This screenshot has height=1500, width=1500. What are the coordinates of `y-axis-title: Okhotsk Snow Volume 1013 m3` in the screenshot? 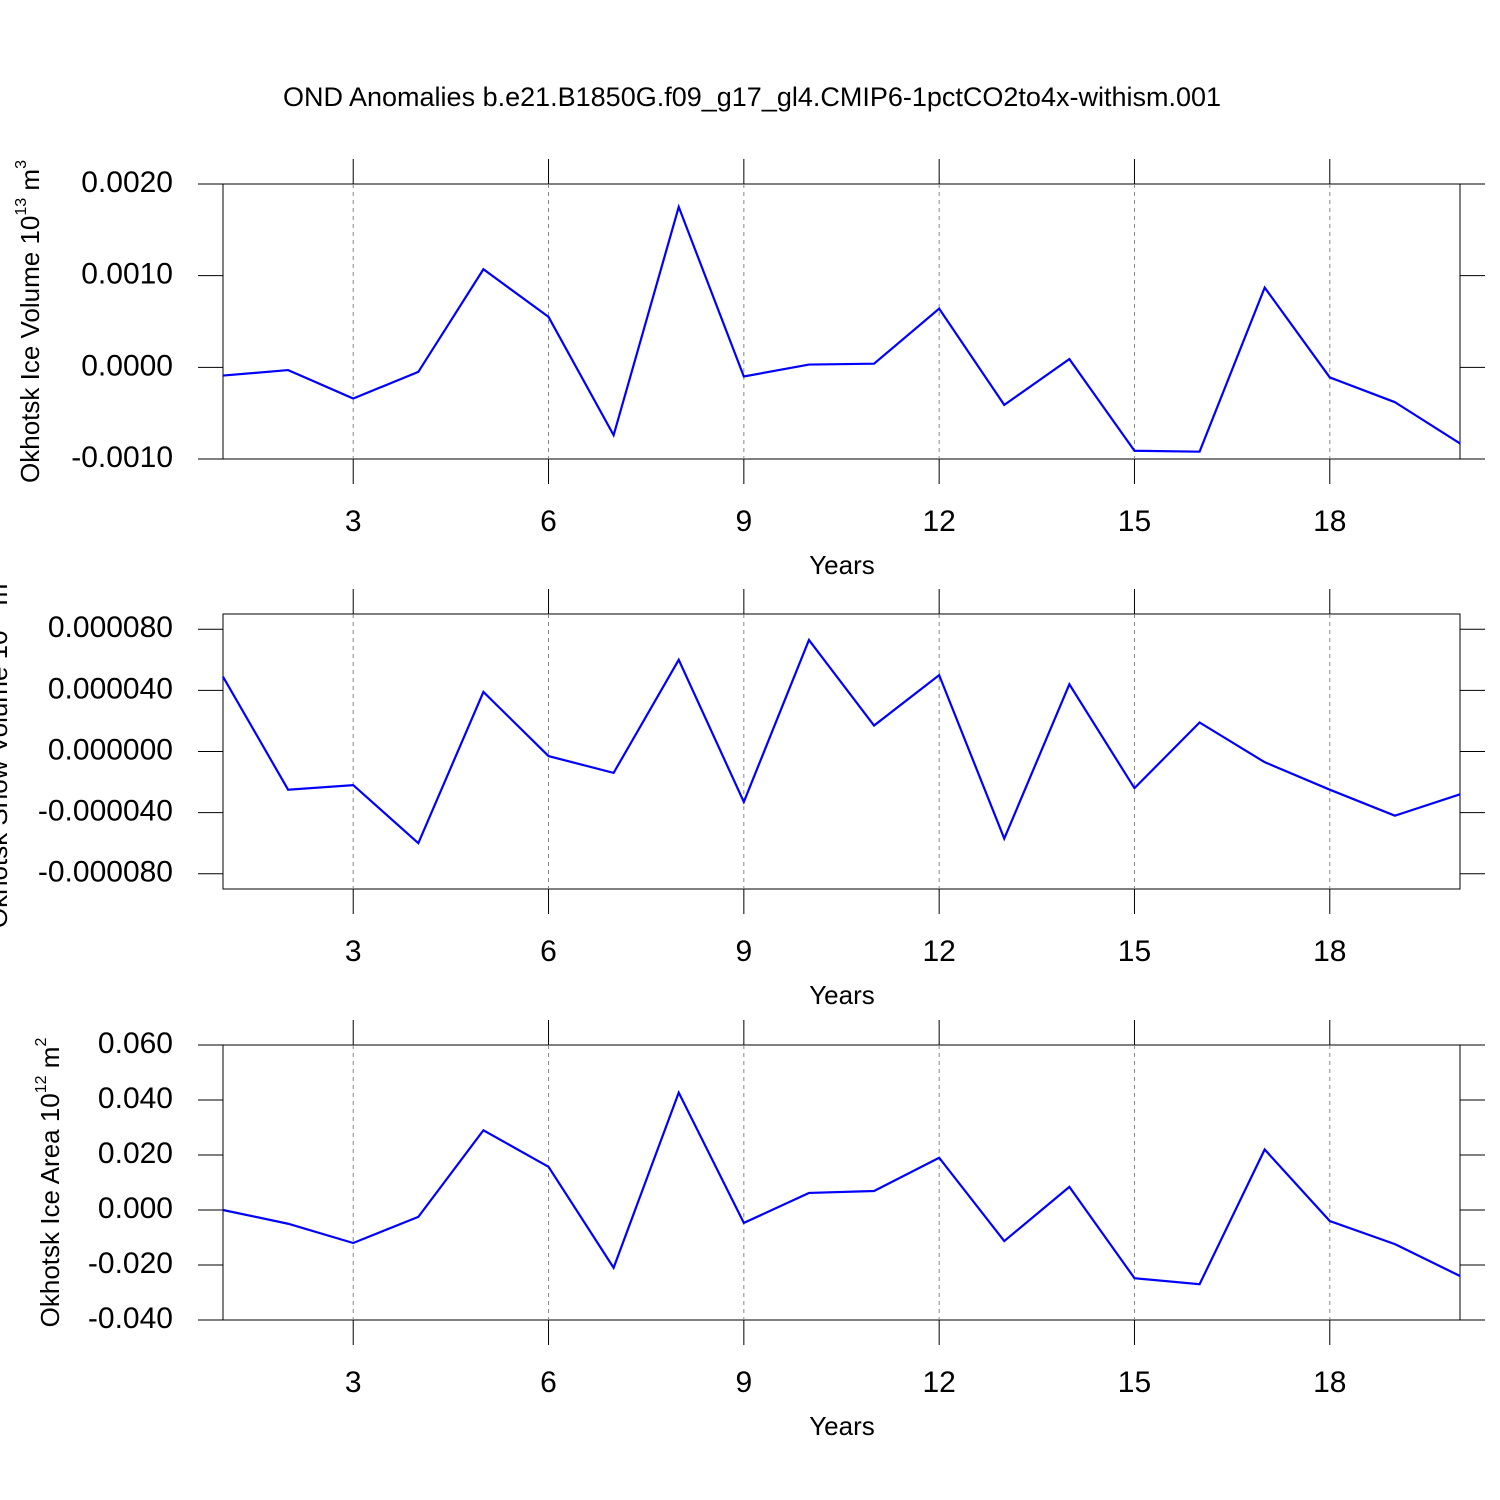 It's located at (6, 751).